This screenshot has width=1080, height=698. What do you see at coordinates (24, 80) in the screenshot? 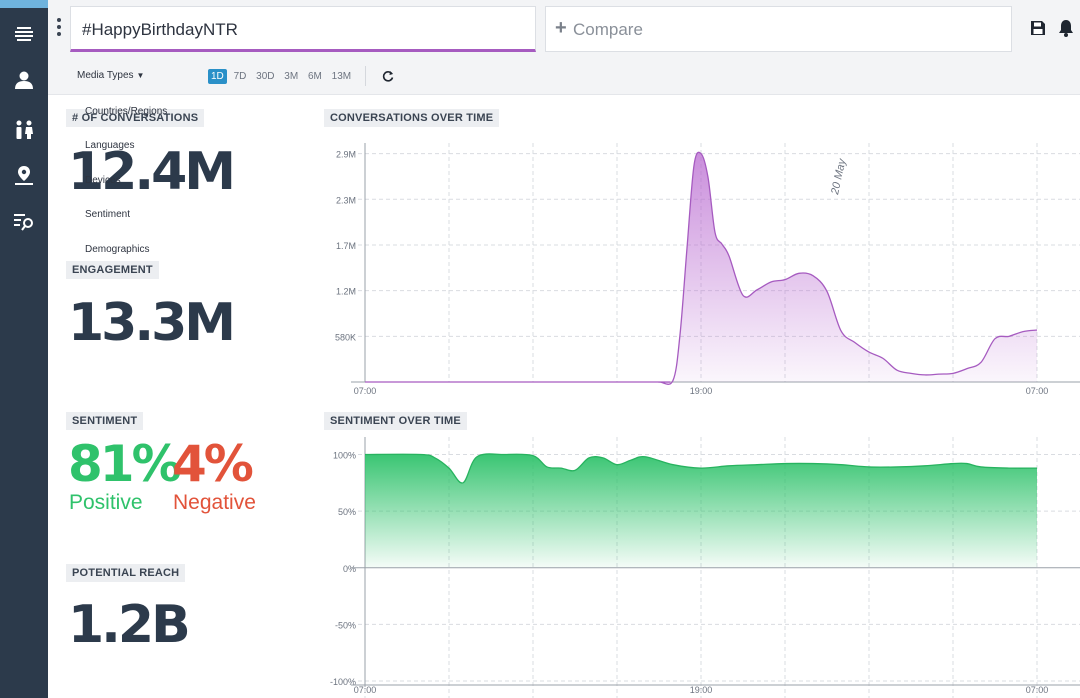
I see `user-icon` at bounding box center [24, 80].